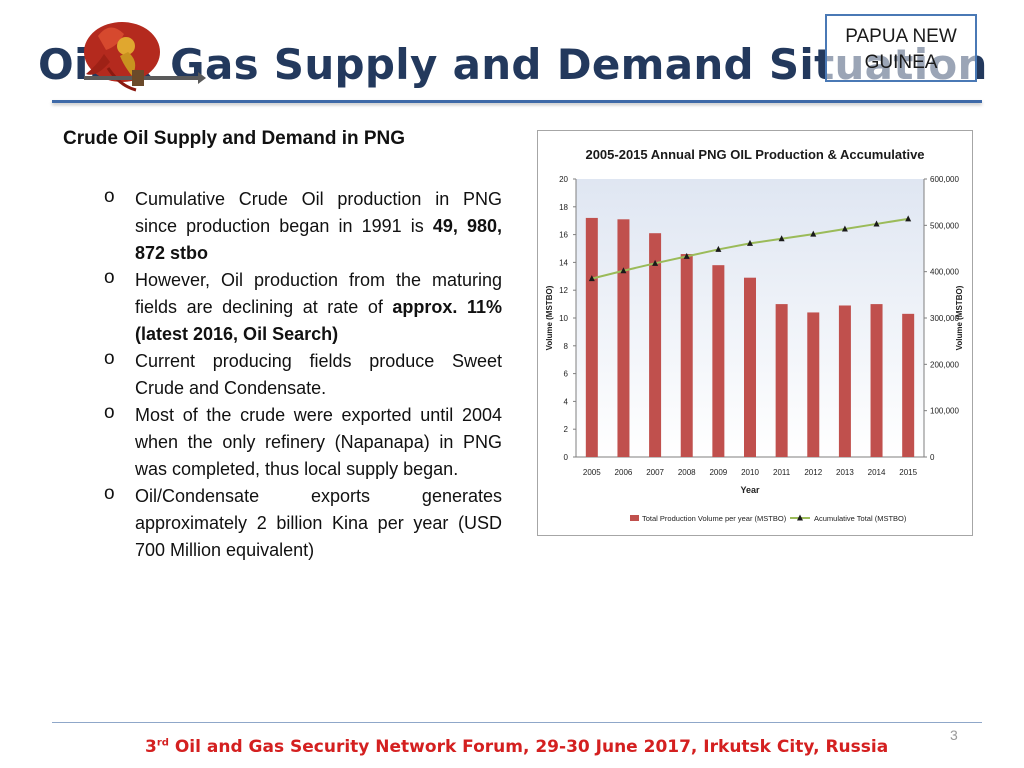  I want to click on page-number: 3, so click(954, 735).